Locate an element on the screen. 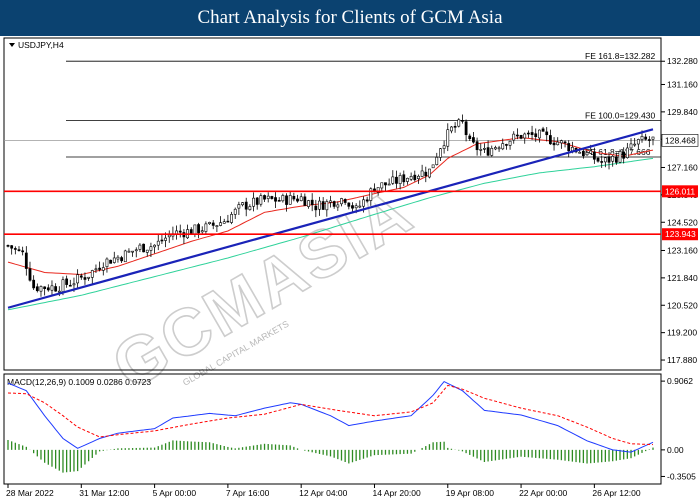 This screenshot has width=700, height=500. symbol-label: USDJPY,H4 is located at coordinates (41, 45).